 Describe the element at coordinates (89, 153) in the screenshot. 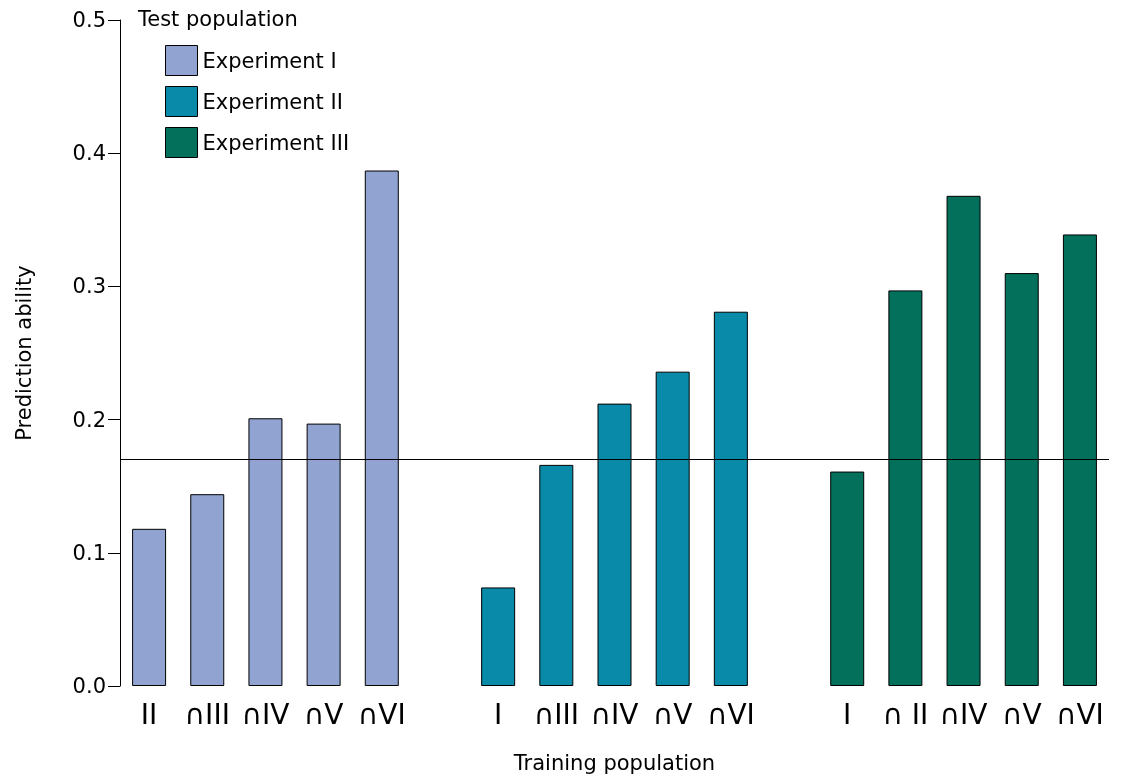

I see `y-tick-label: 0.4` at that location.